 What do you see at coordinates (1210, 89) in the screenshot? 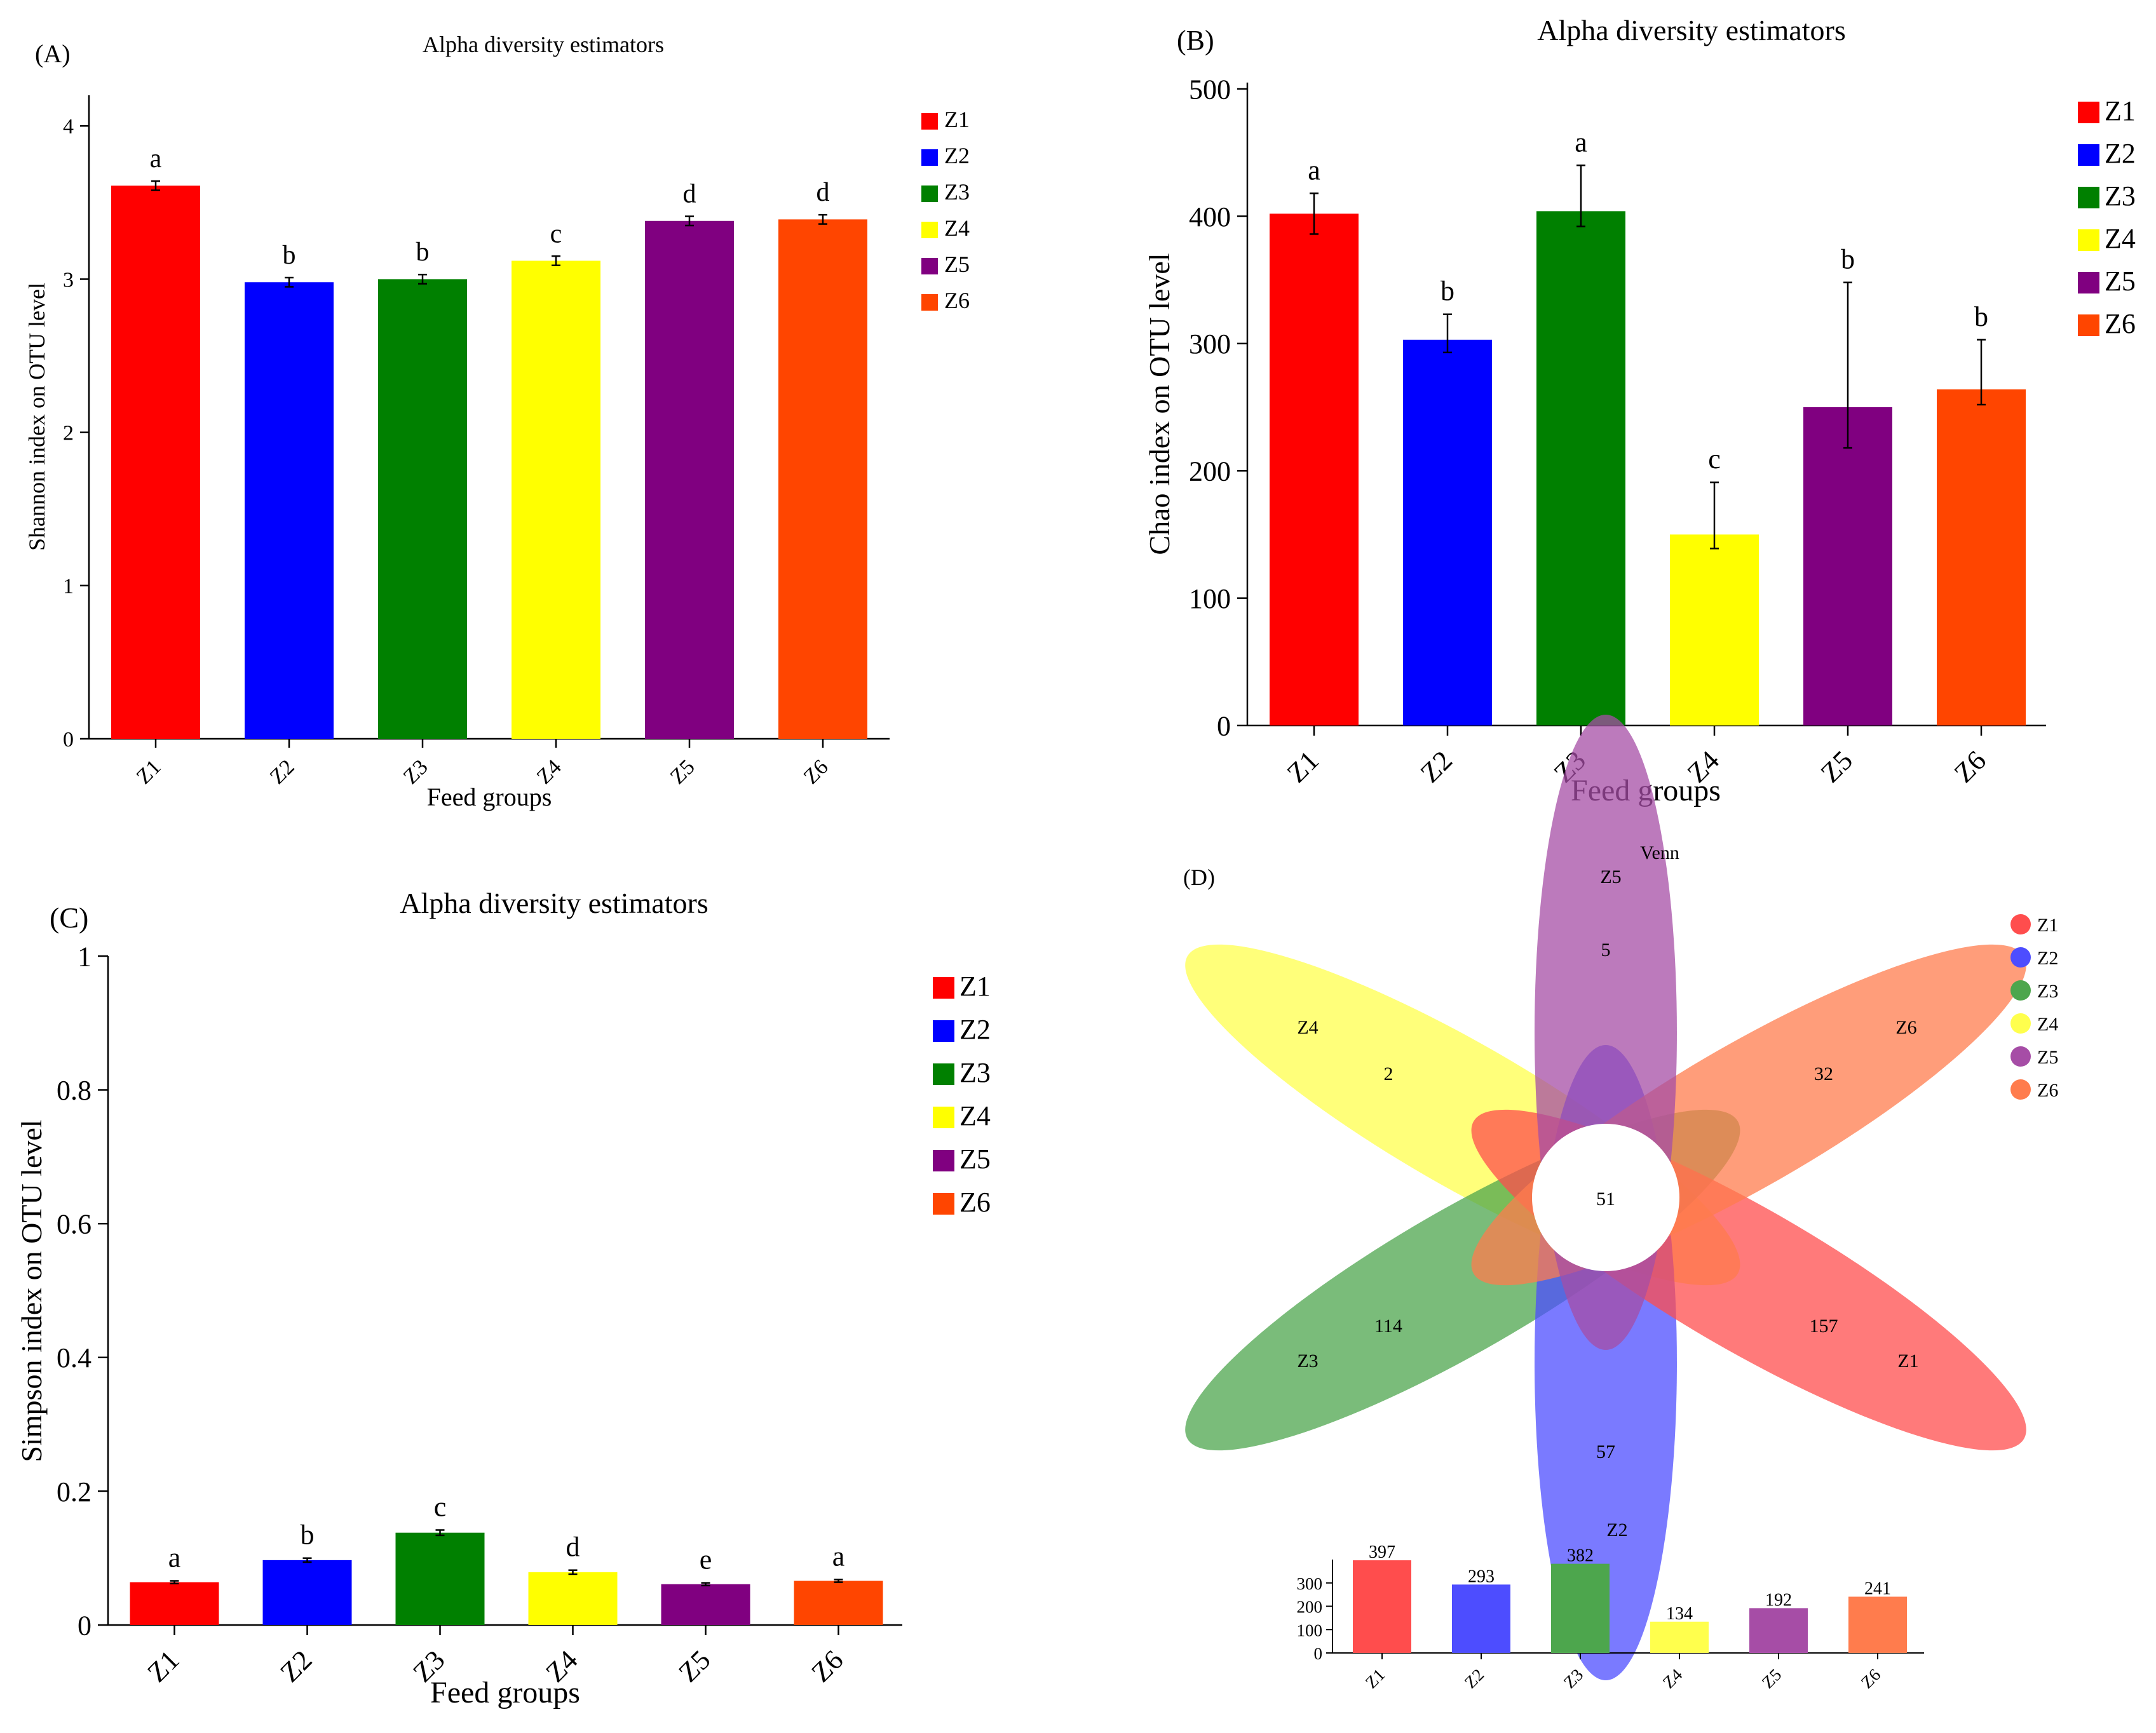
I see `chart-b-y-tick-label: 500` at bounding box center [1210, 89].